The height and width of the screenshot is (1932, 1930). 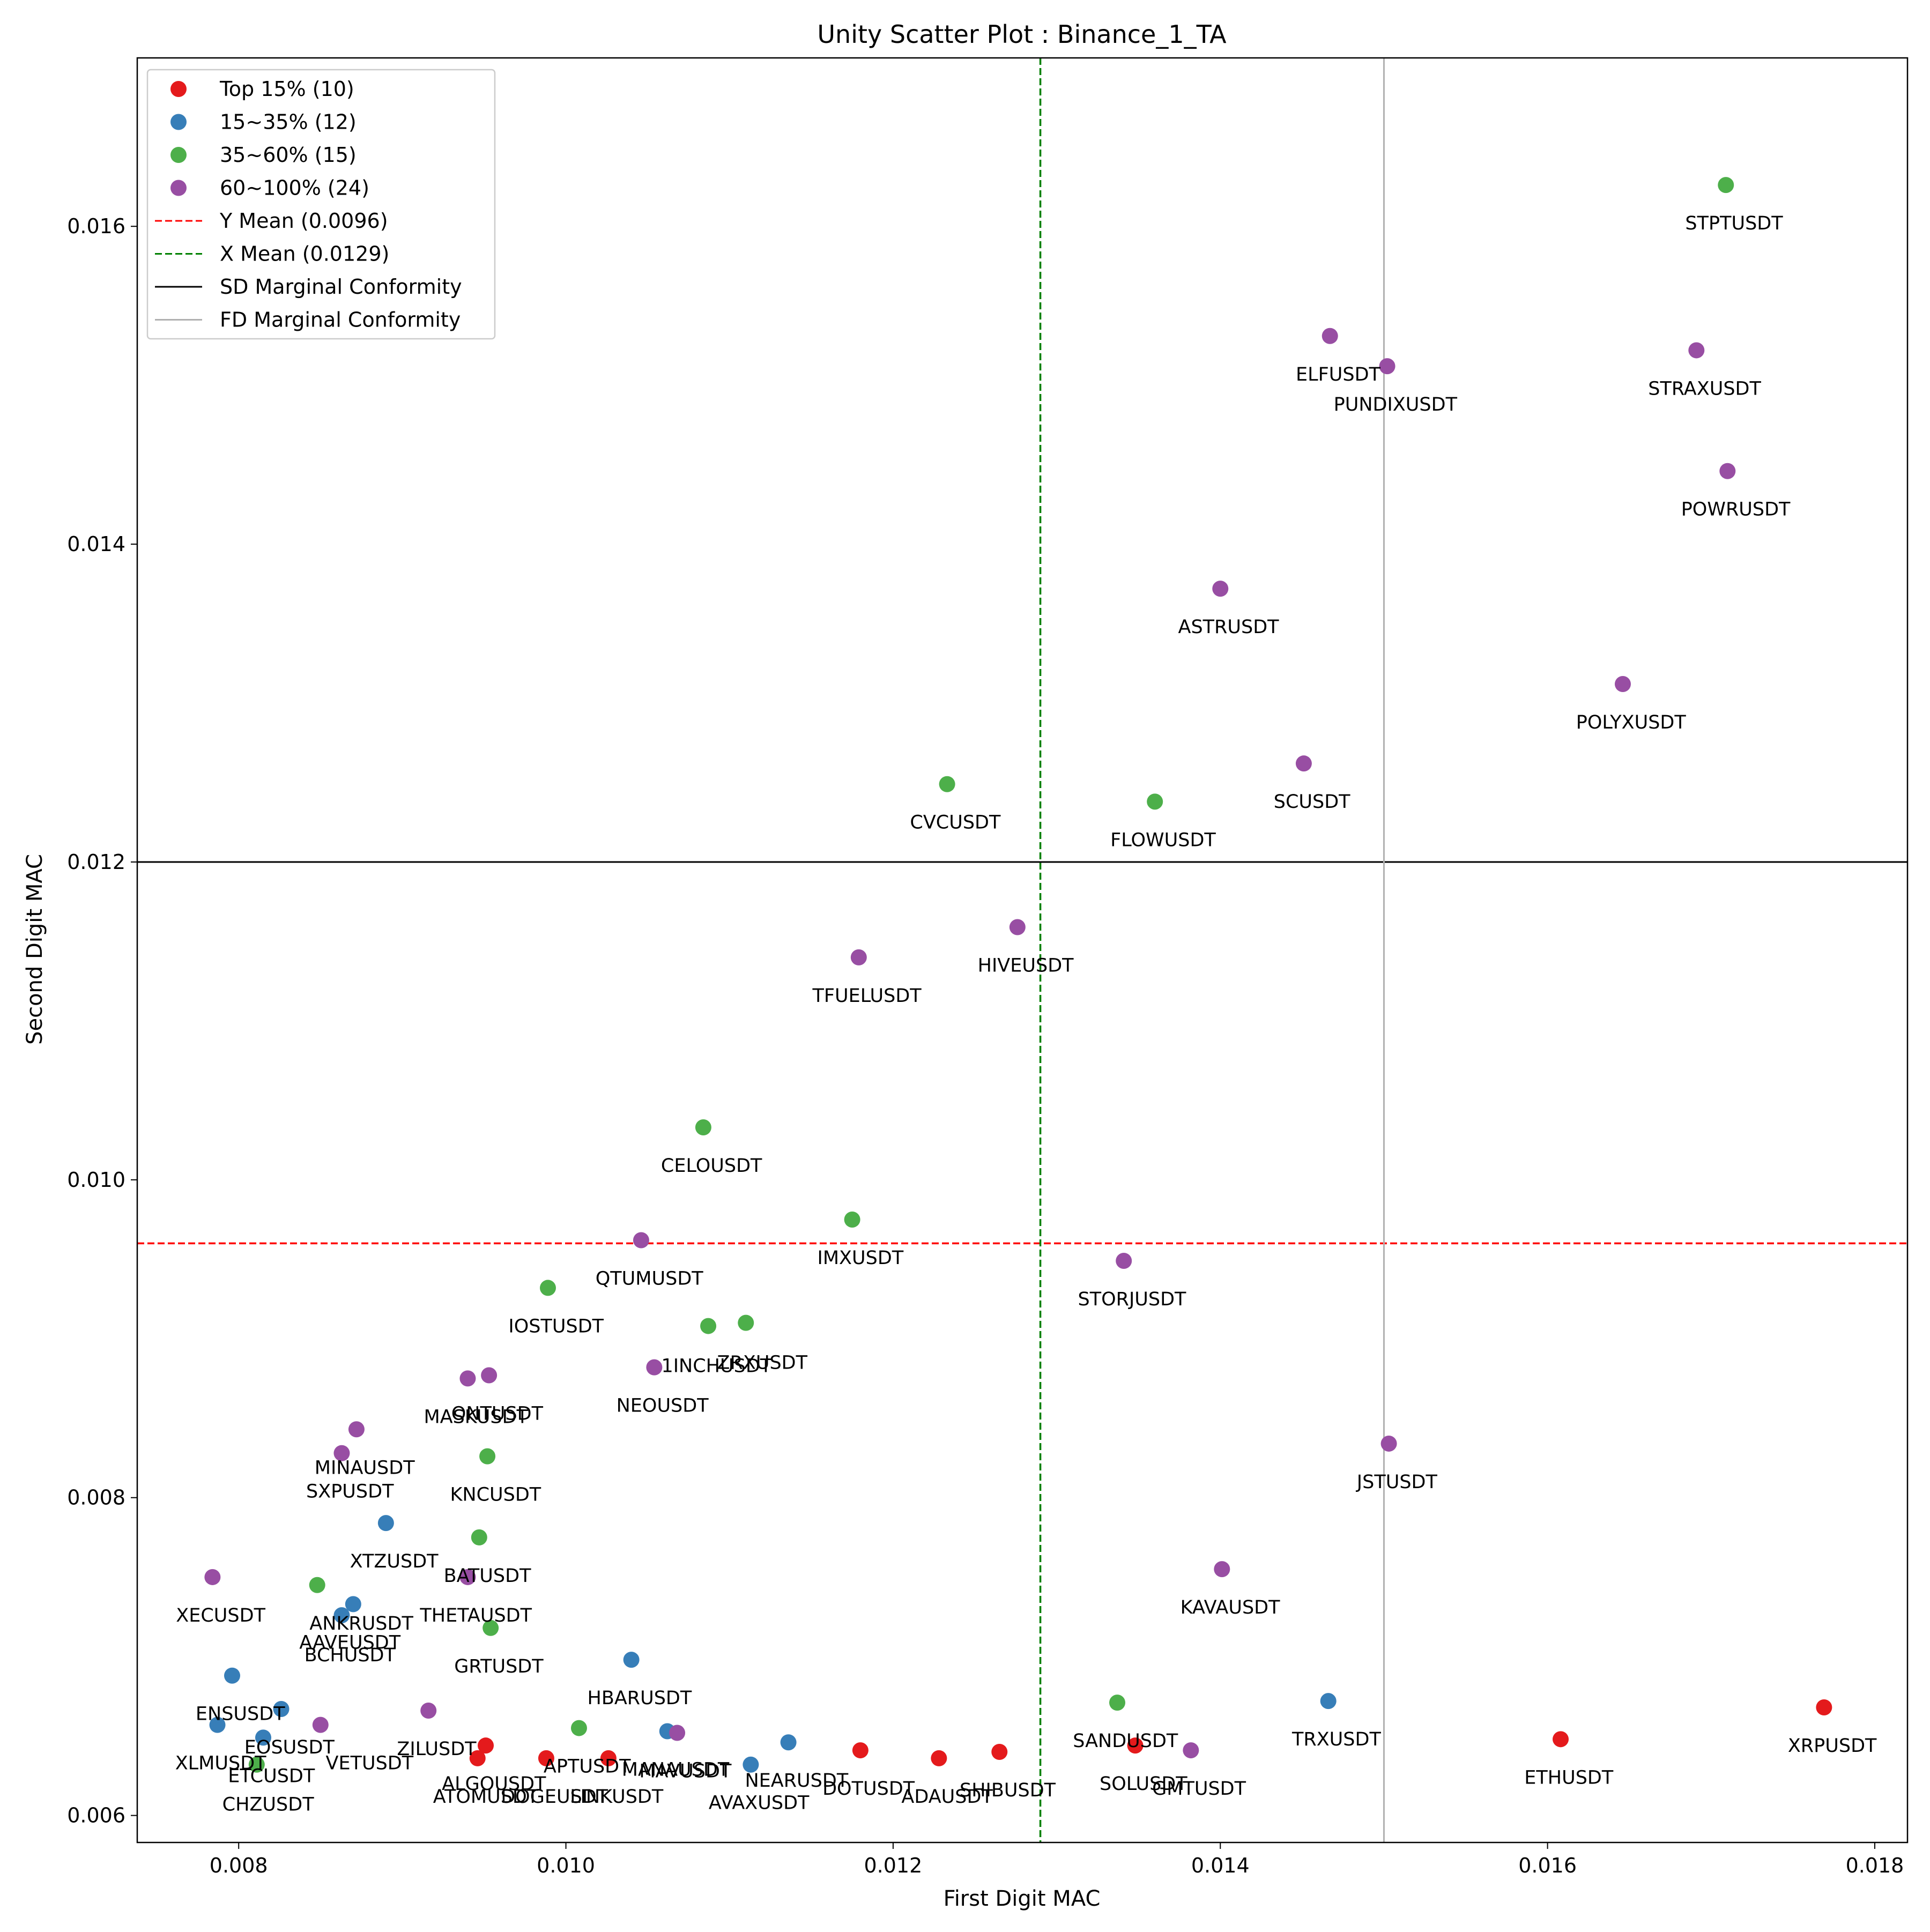 What do you see at coordinates (289, 1747) in the screenshot?
I see `point-label-eosusdt: EOSUSDT` at bounding box center [289, 1747].